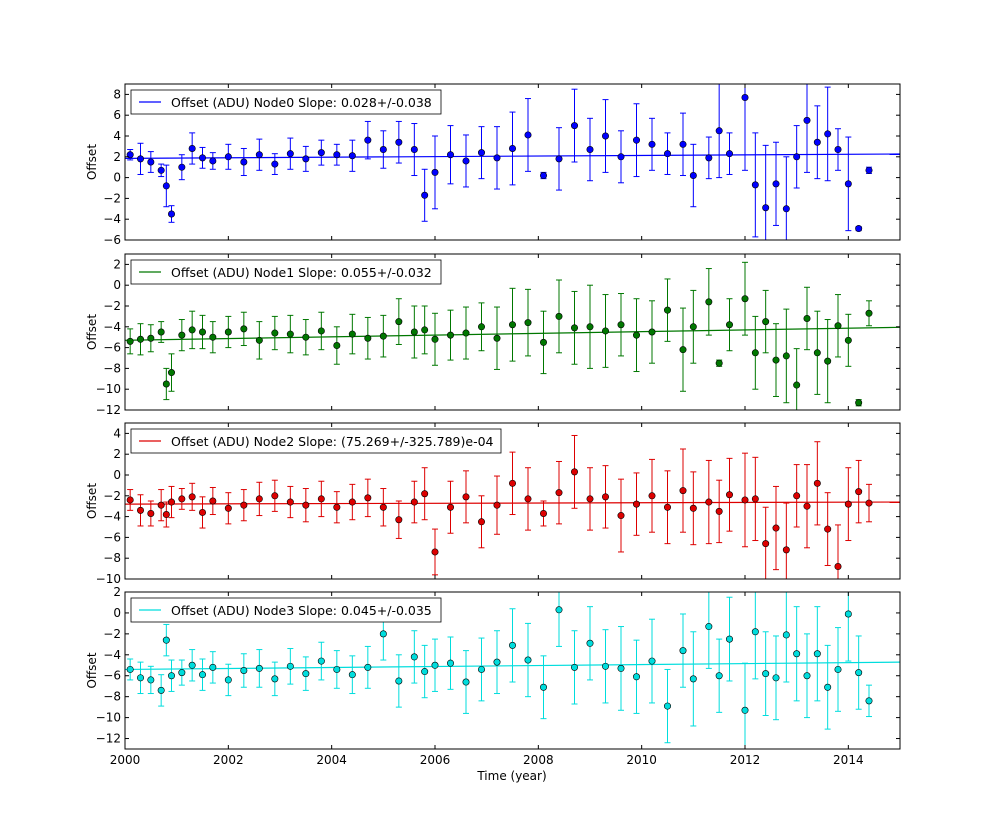 The width and height of the screenshot is (1000, 832). I want to click on legend: Offset (ADU) Node3 Slope: 0.045+/-0.035, so click(286, 610).